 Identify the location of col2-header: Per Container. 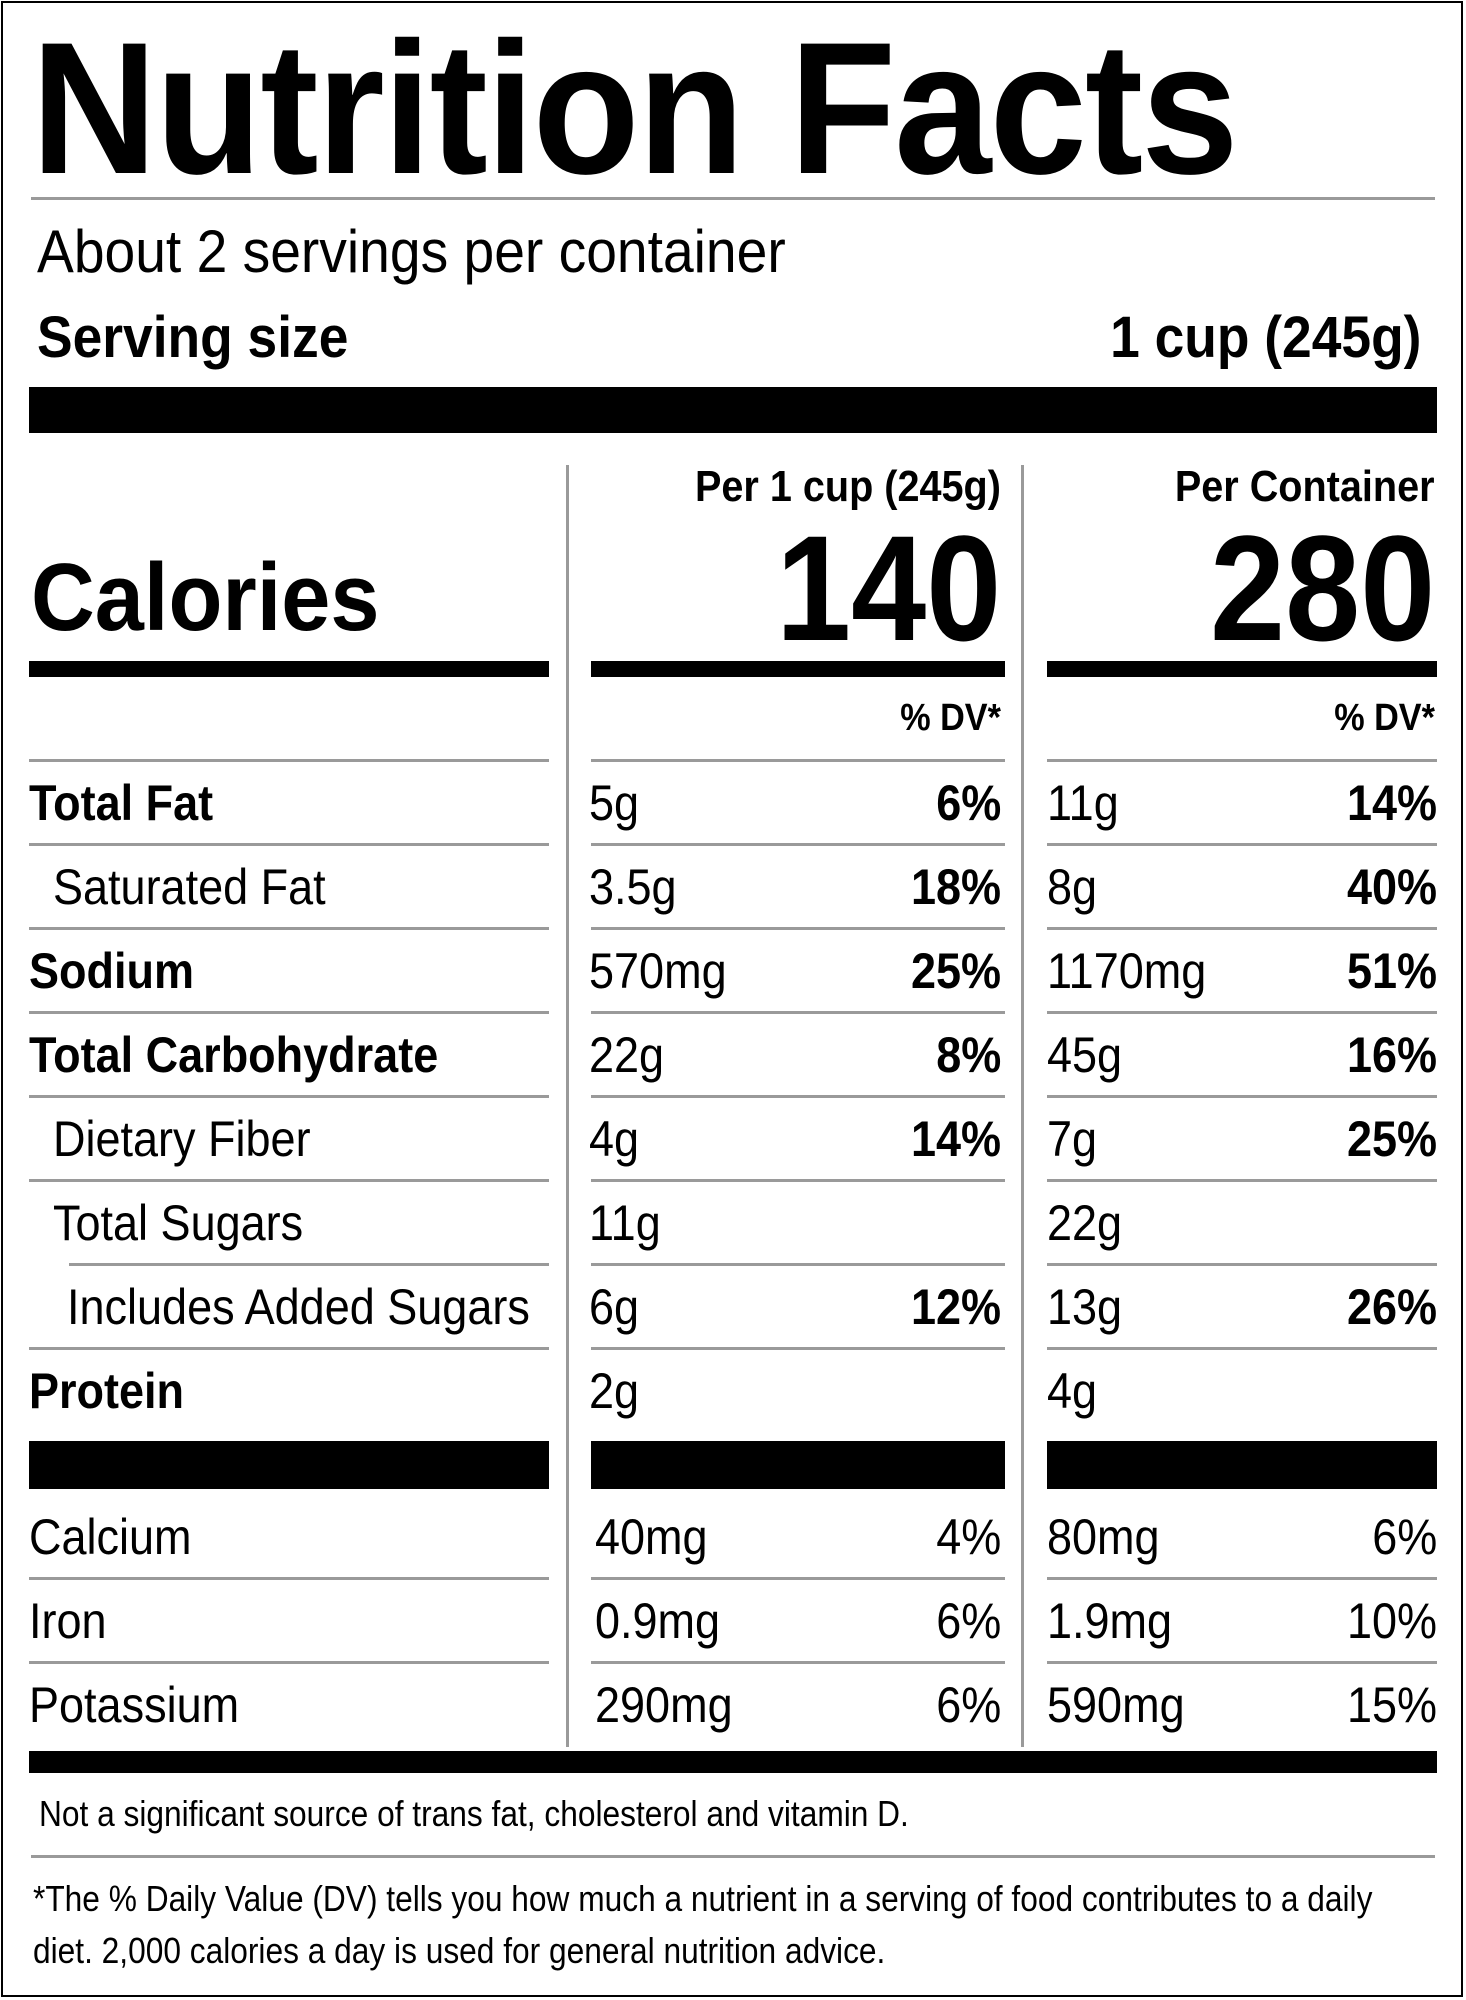
(1305, 486).